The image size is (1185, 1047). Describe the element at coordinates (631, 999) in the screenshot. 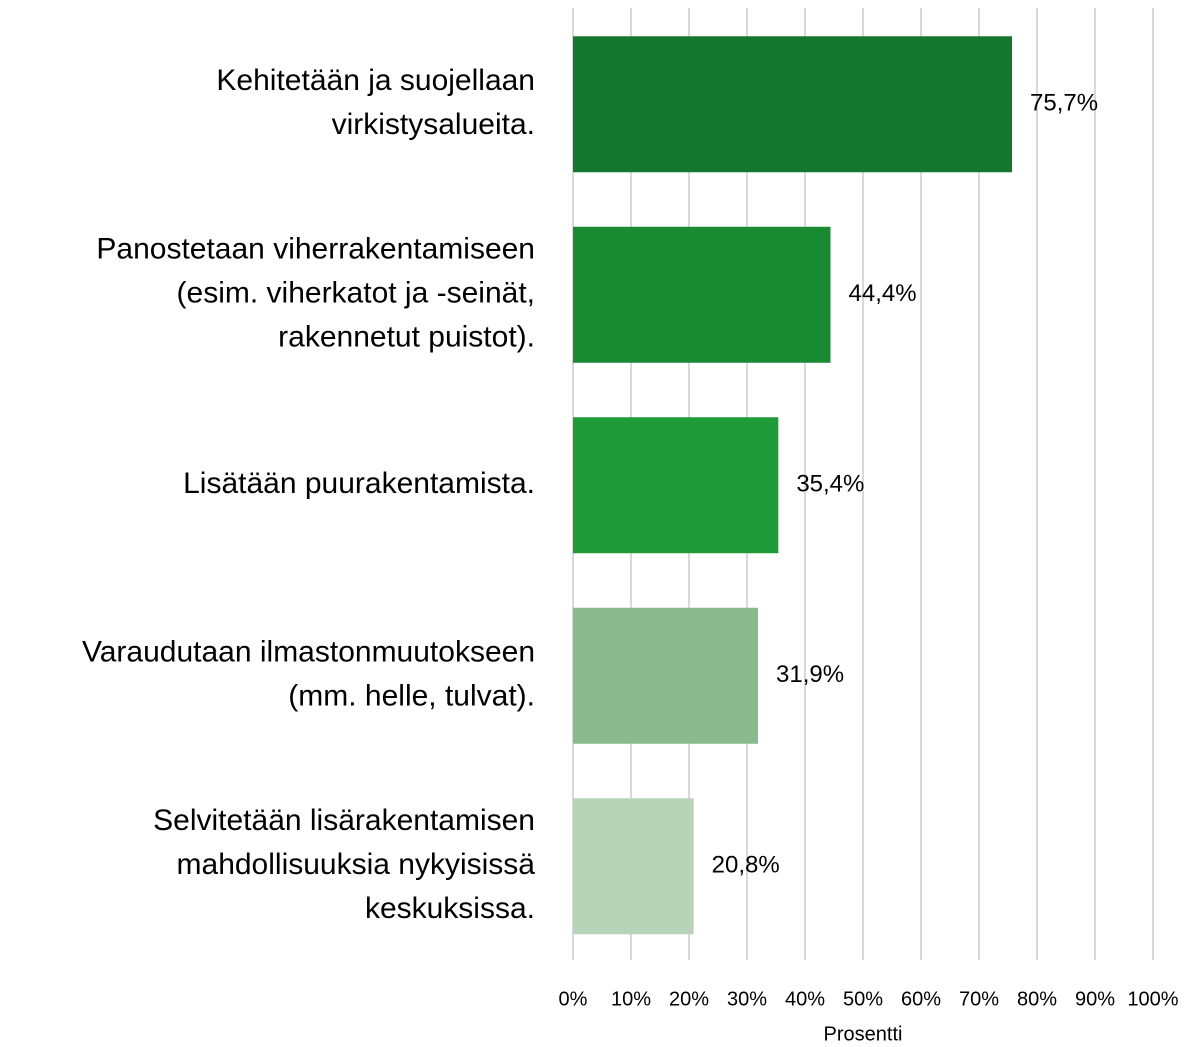

I see `x-tick-label: 10%` at that location.